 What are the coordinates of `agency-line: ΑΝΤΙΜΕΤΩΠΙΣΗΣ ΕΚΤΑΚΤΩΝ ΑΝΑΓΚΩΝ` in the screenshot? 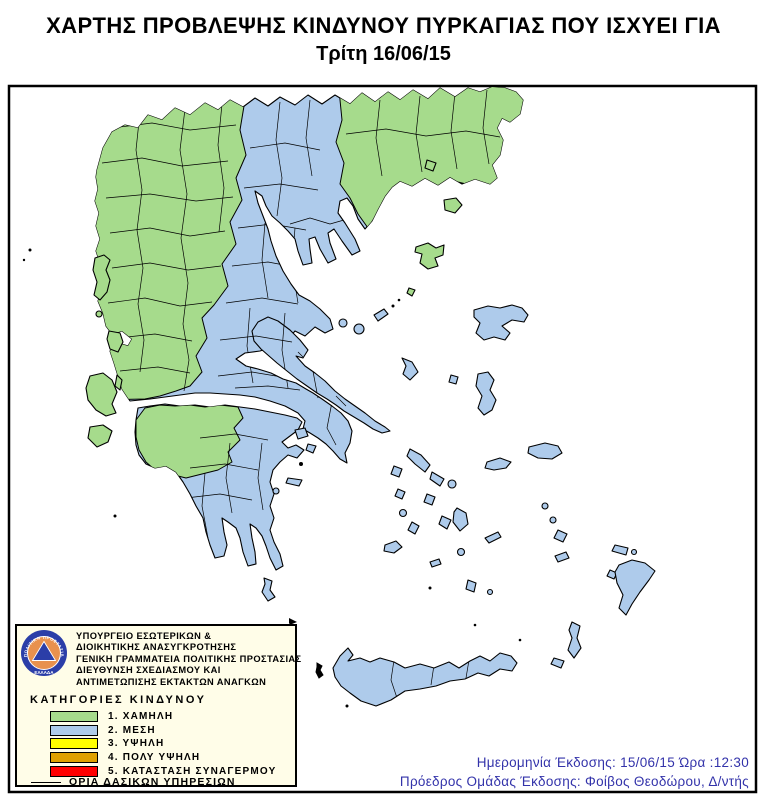 It's located at (171, 681).